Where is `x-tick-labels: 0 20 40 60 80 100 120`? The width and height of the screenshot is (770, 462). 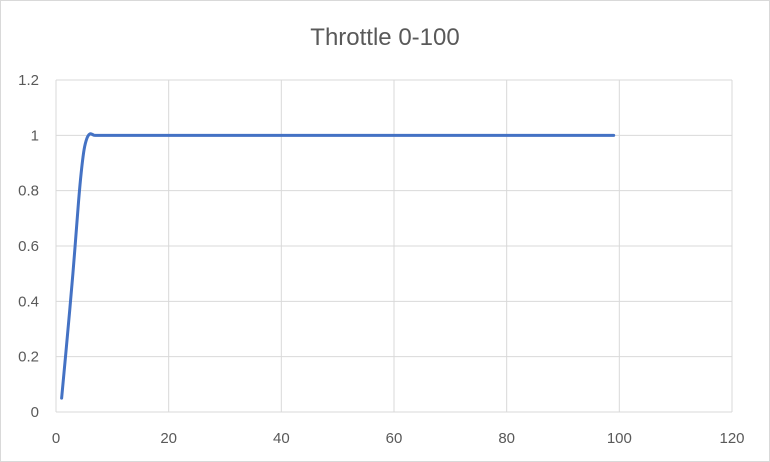 x-tick-labels: 0 20 40 60 80 100 120 is located at coordinates (398, 438).